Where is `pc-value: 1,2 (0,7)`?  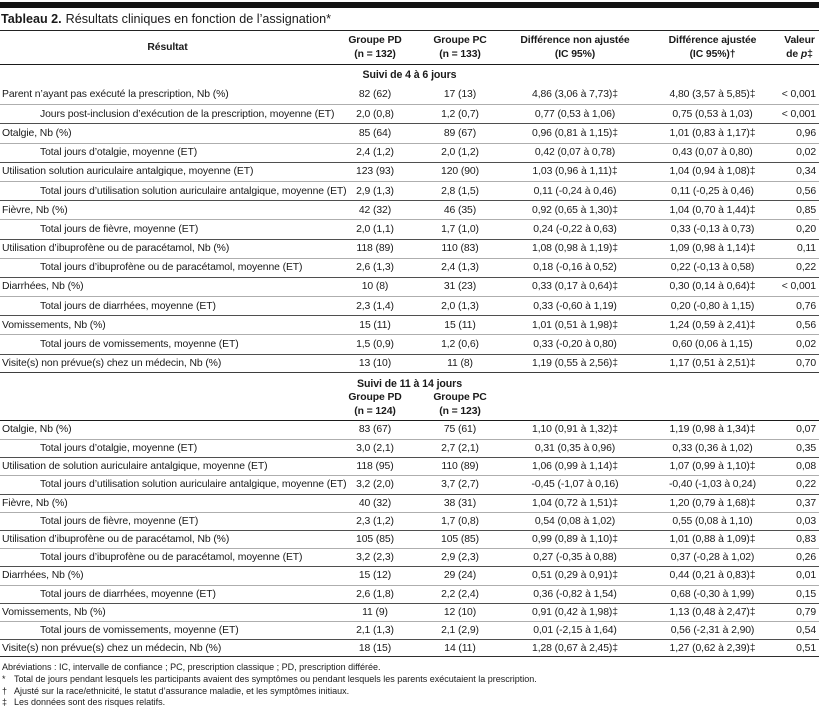
pc-value: 1,2 (0,7) is located at coordinates (460, 113).